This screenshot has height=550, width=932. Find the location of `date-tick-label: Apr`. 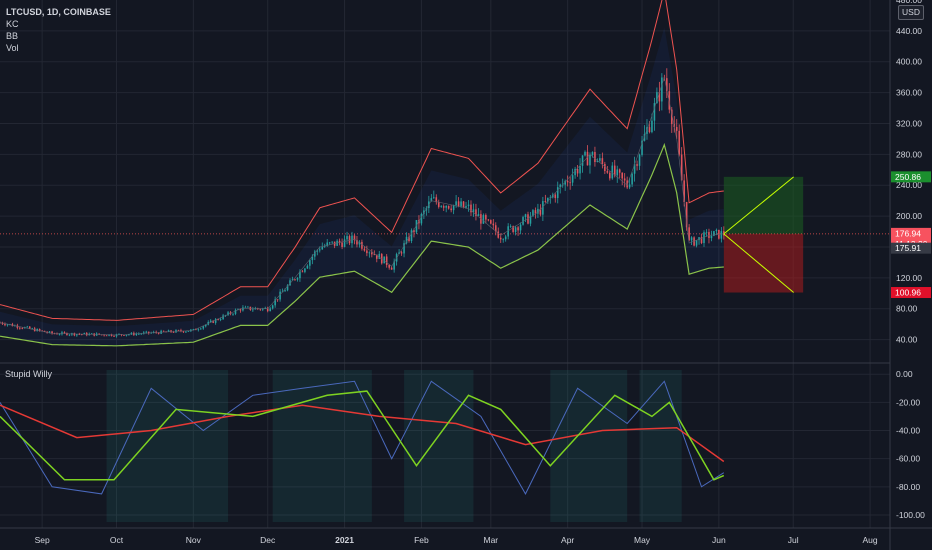

date-tick-label: Apr is located at coordinates (567, 540).